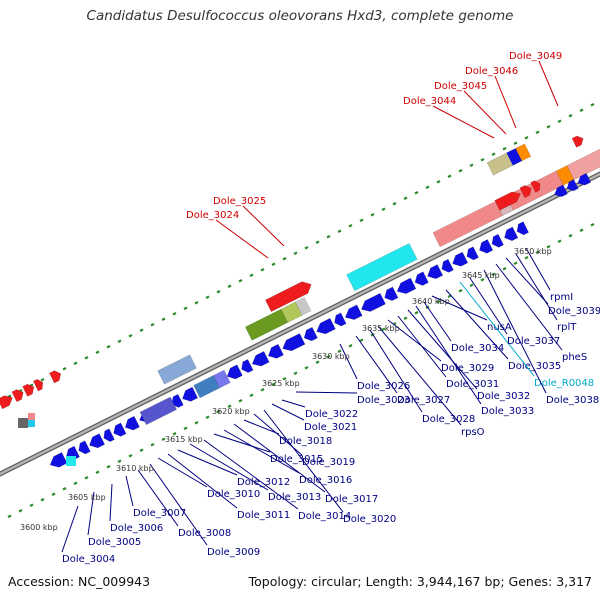  I want to click on gene-label-reverse: Dole_3020, so click(369, 519).